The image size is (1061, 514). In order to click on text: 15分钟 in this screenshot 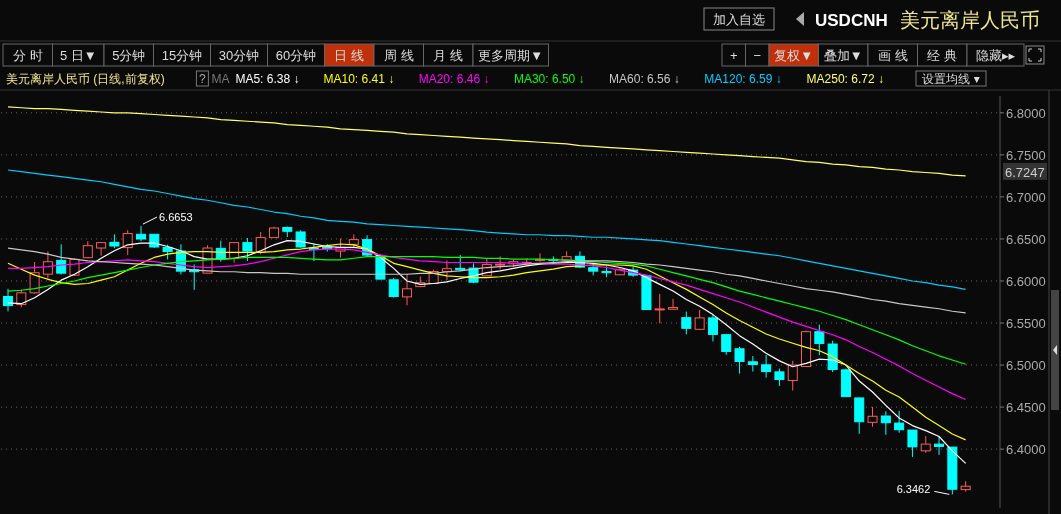, I will do `click(182, 55)`.